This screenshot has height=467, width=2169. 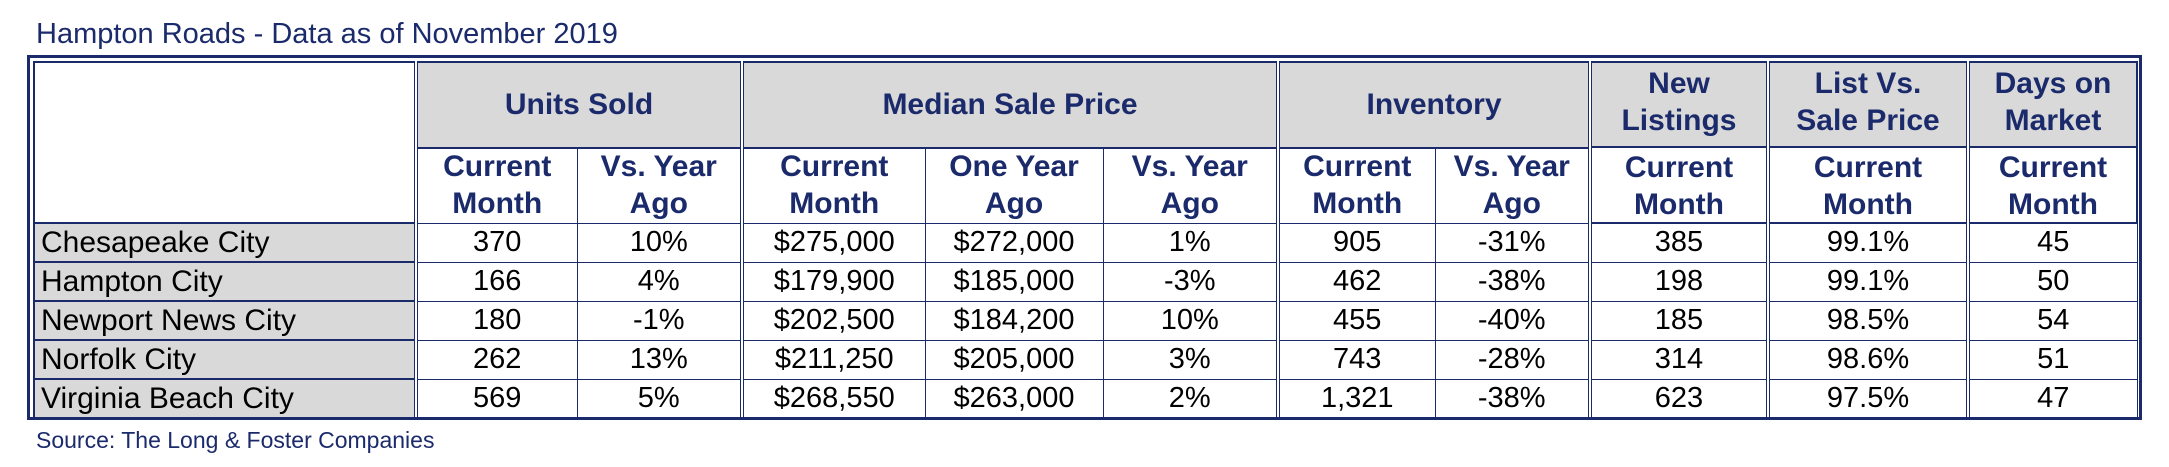 I want to click on header-line: One Year, so click(x=1014, y=166).